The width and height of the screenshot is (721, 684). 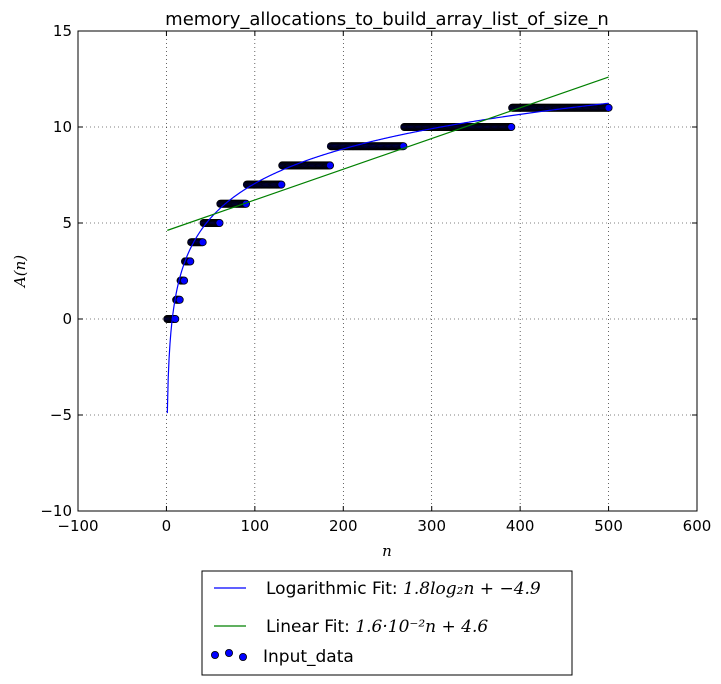 What do you see at coordinates (608, 526) in the screenshot?
I see `x-tick-label: 500` at bounding box center [608, 526].